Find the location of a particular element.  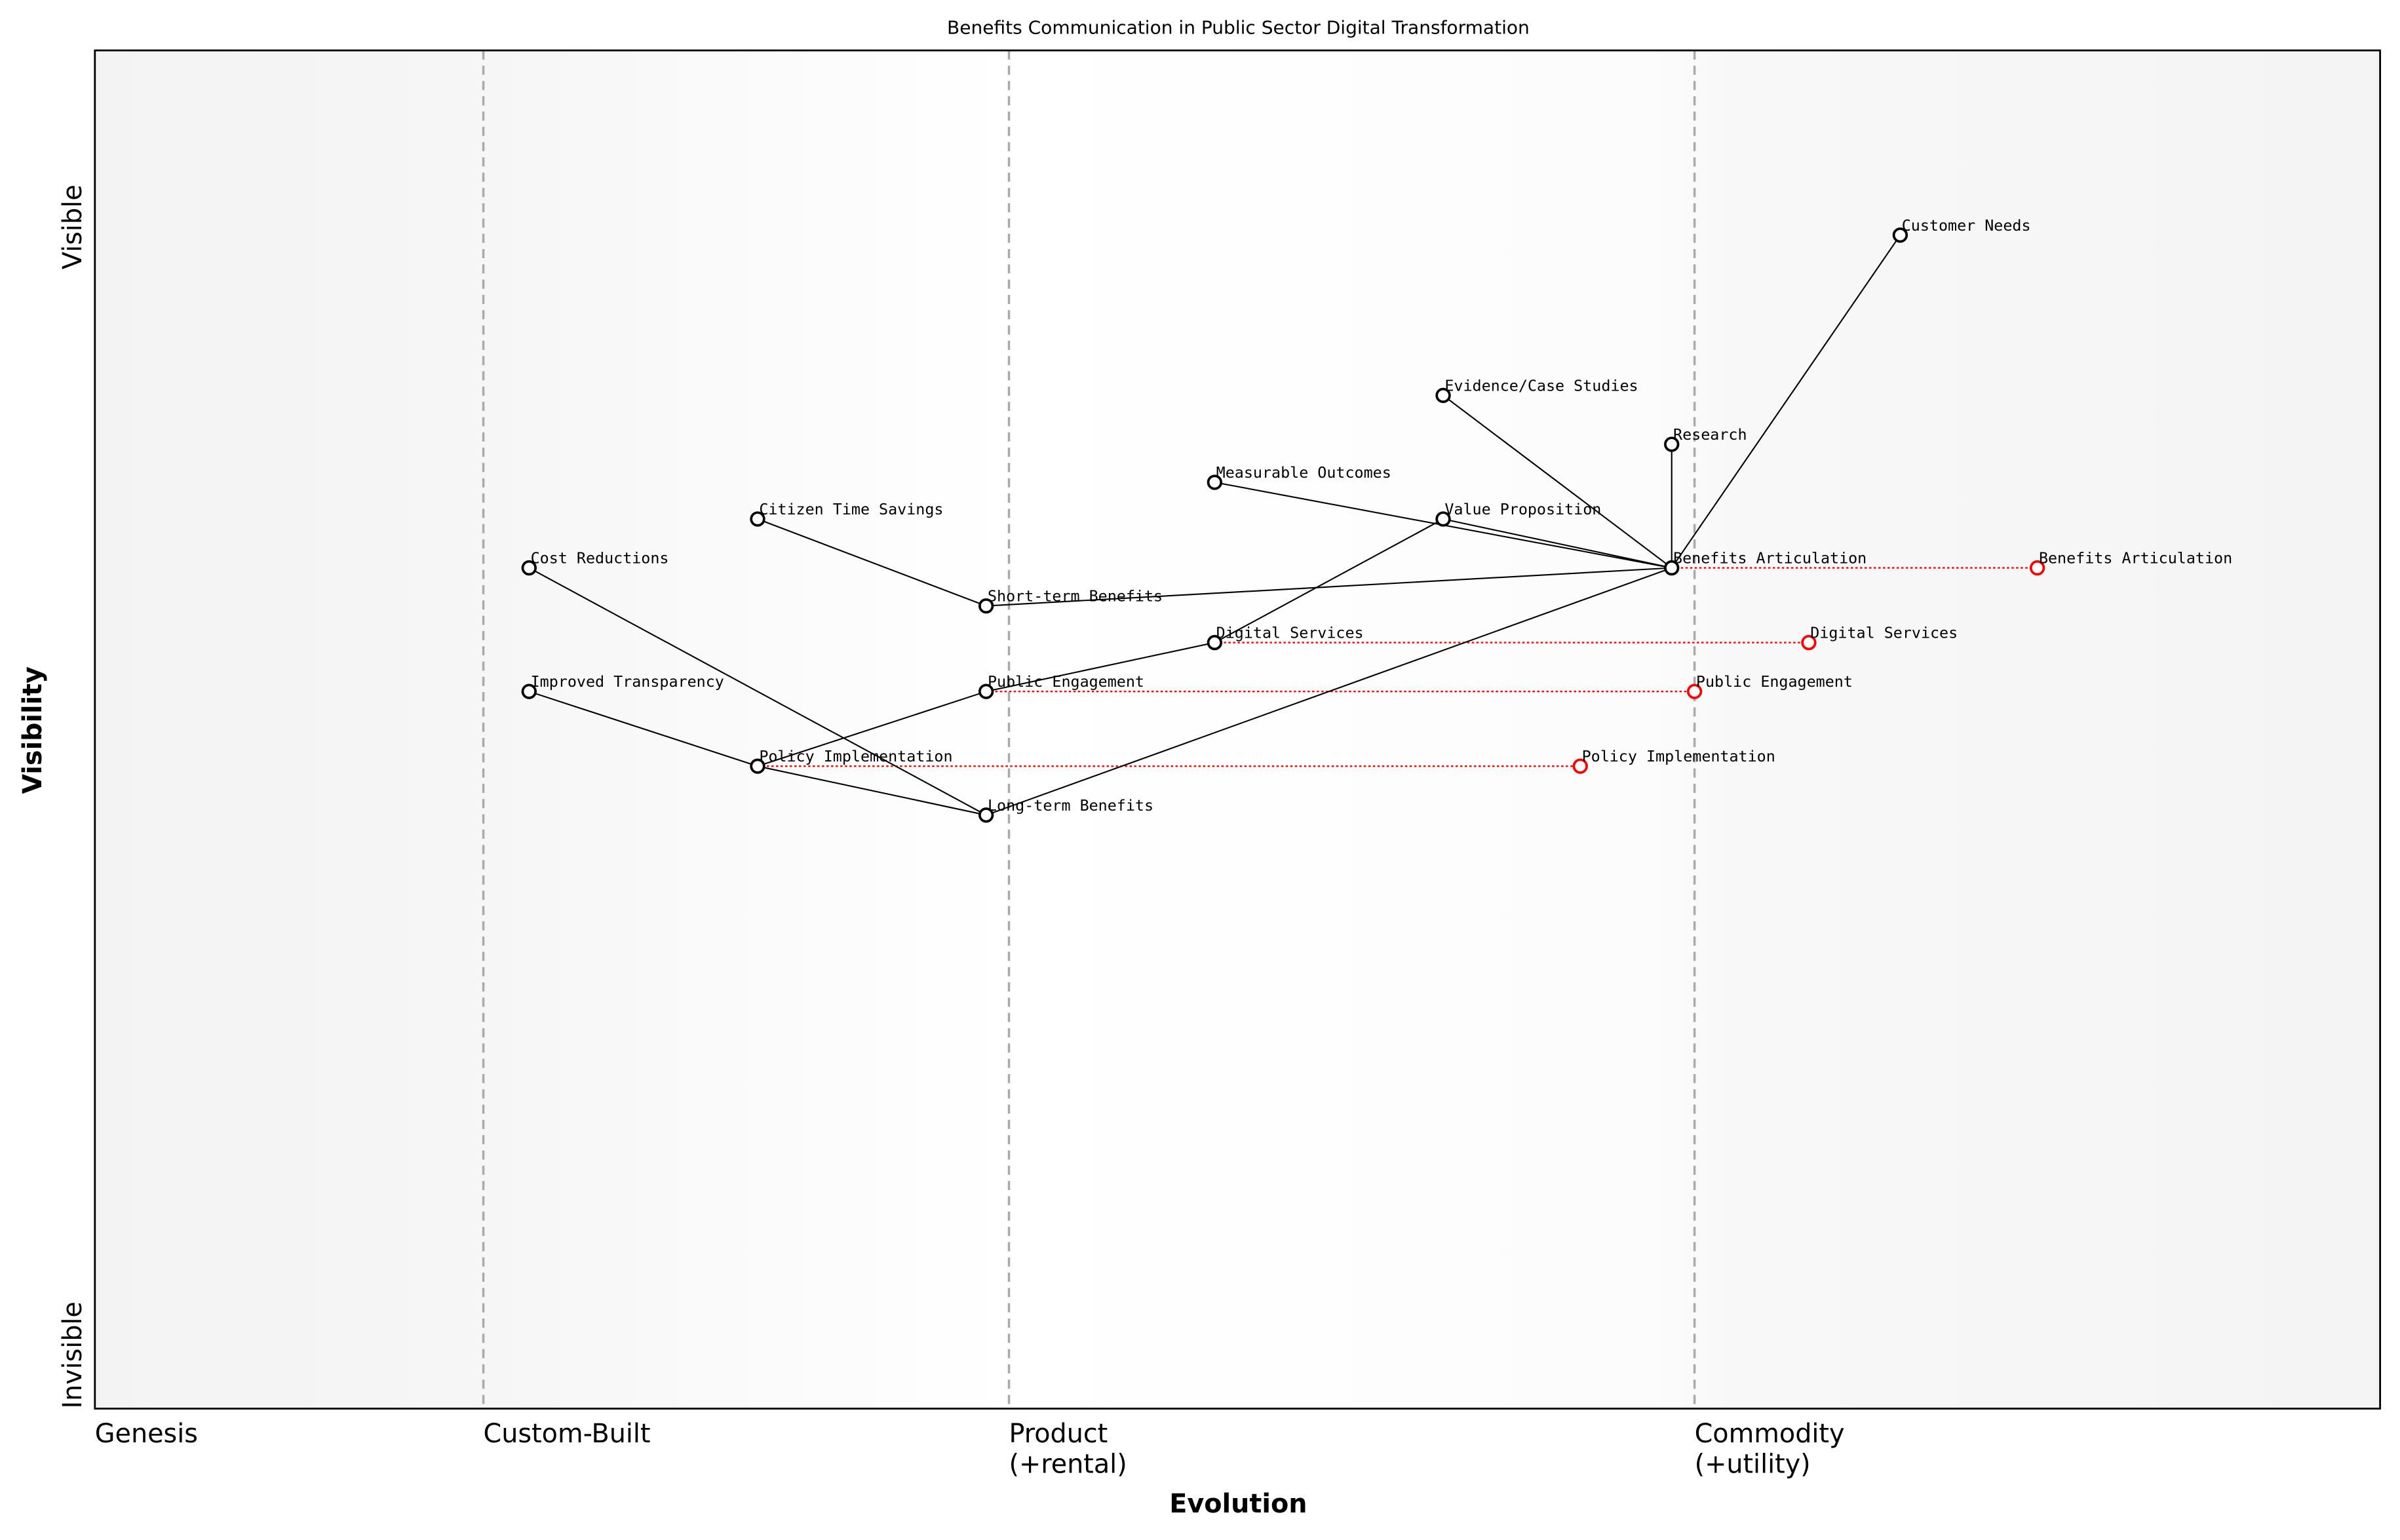

x-axis-label: Evolution is located at coordinates (1238, 1504).